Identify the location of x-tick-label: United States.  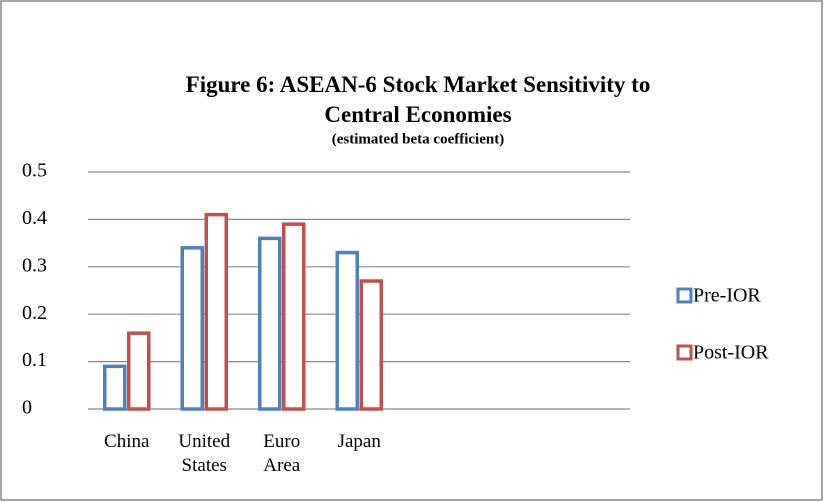
(204, 453).